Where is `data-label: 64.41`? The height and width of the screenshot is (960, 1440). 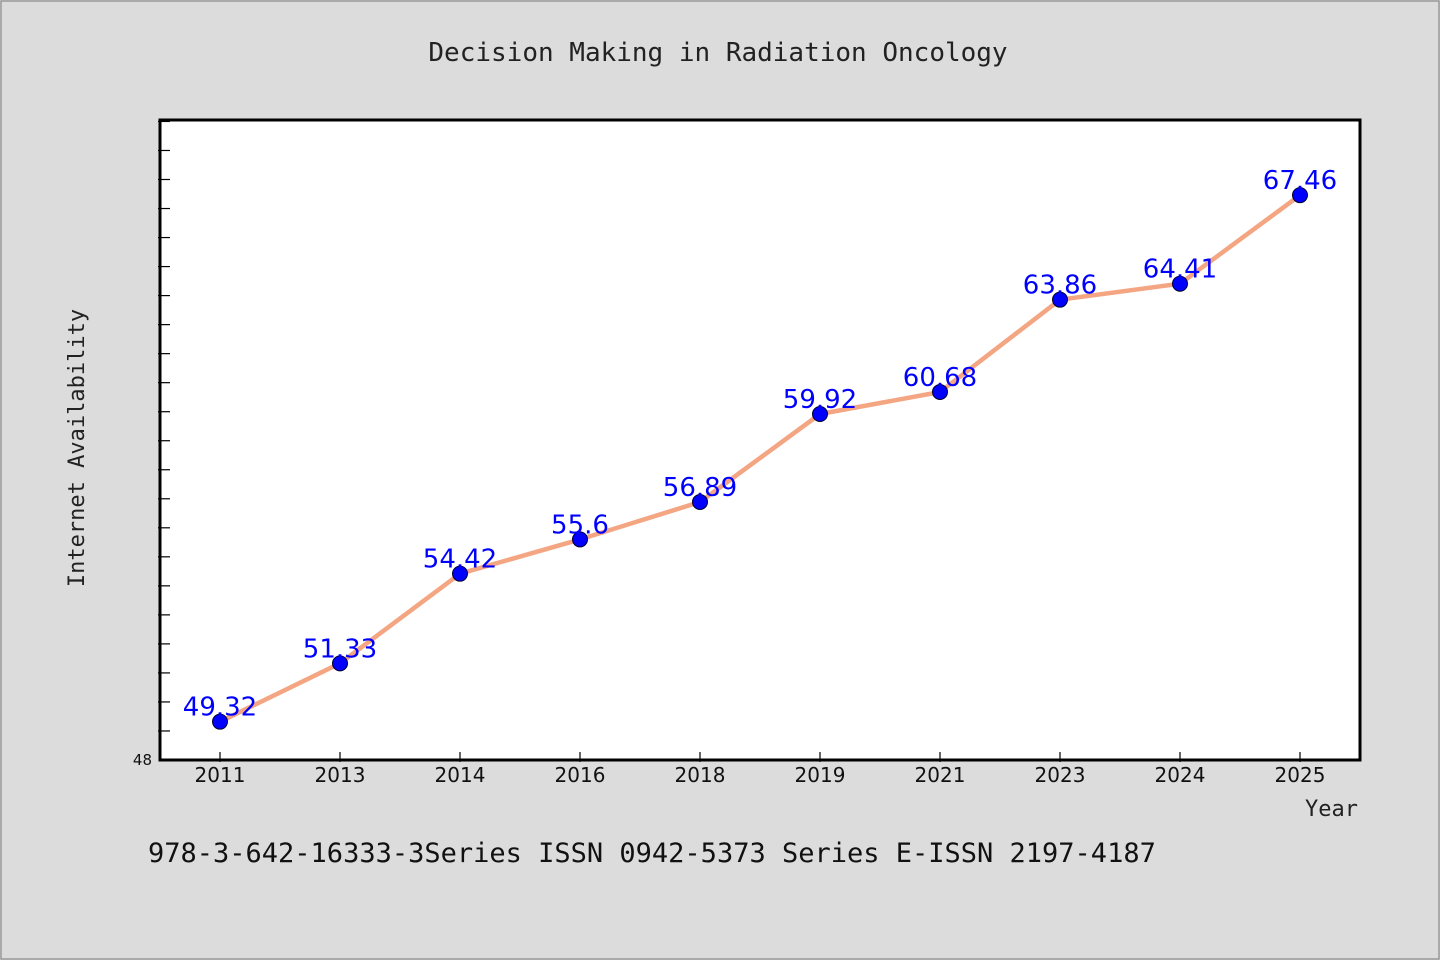 data-label: 64.41 is located at coordinates (1180, 270).